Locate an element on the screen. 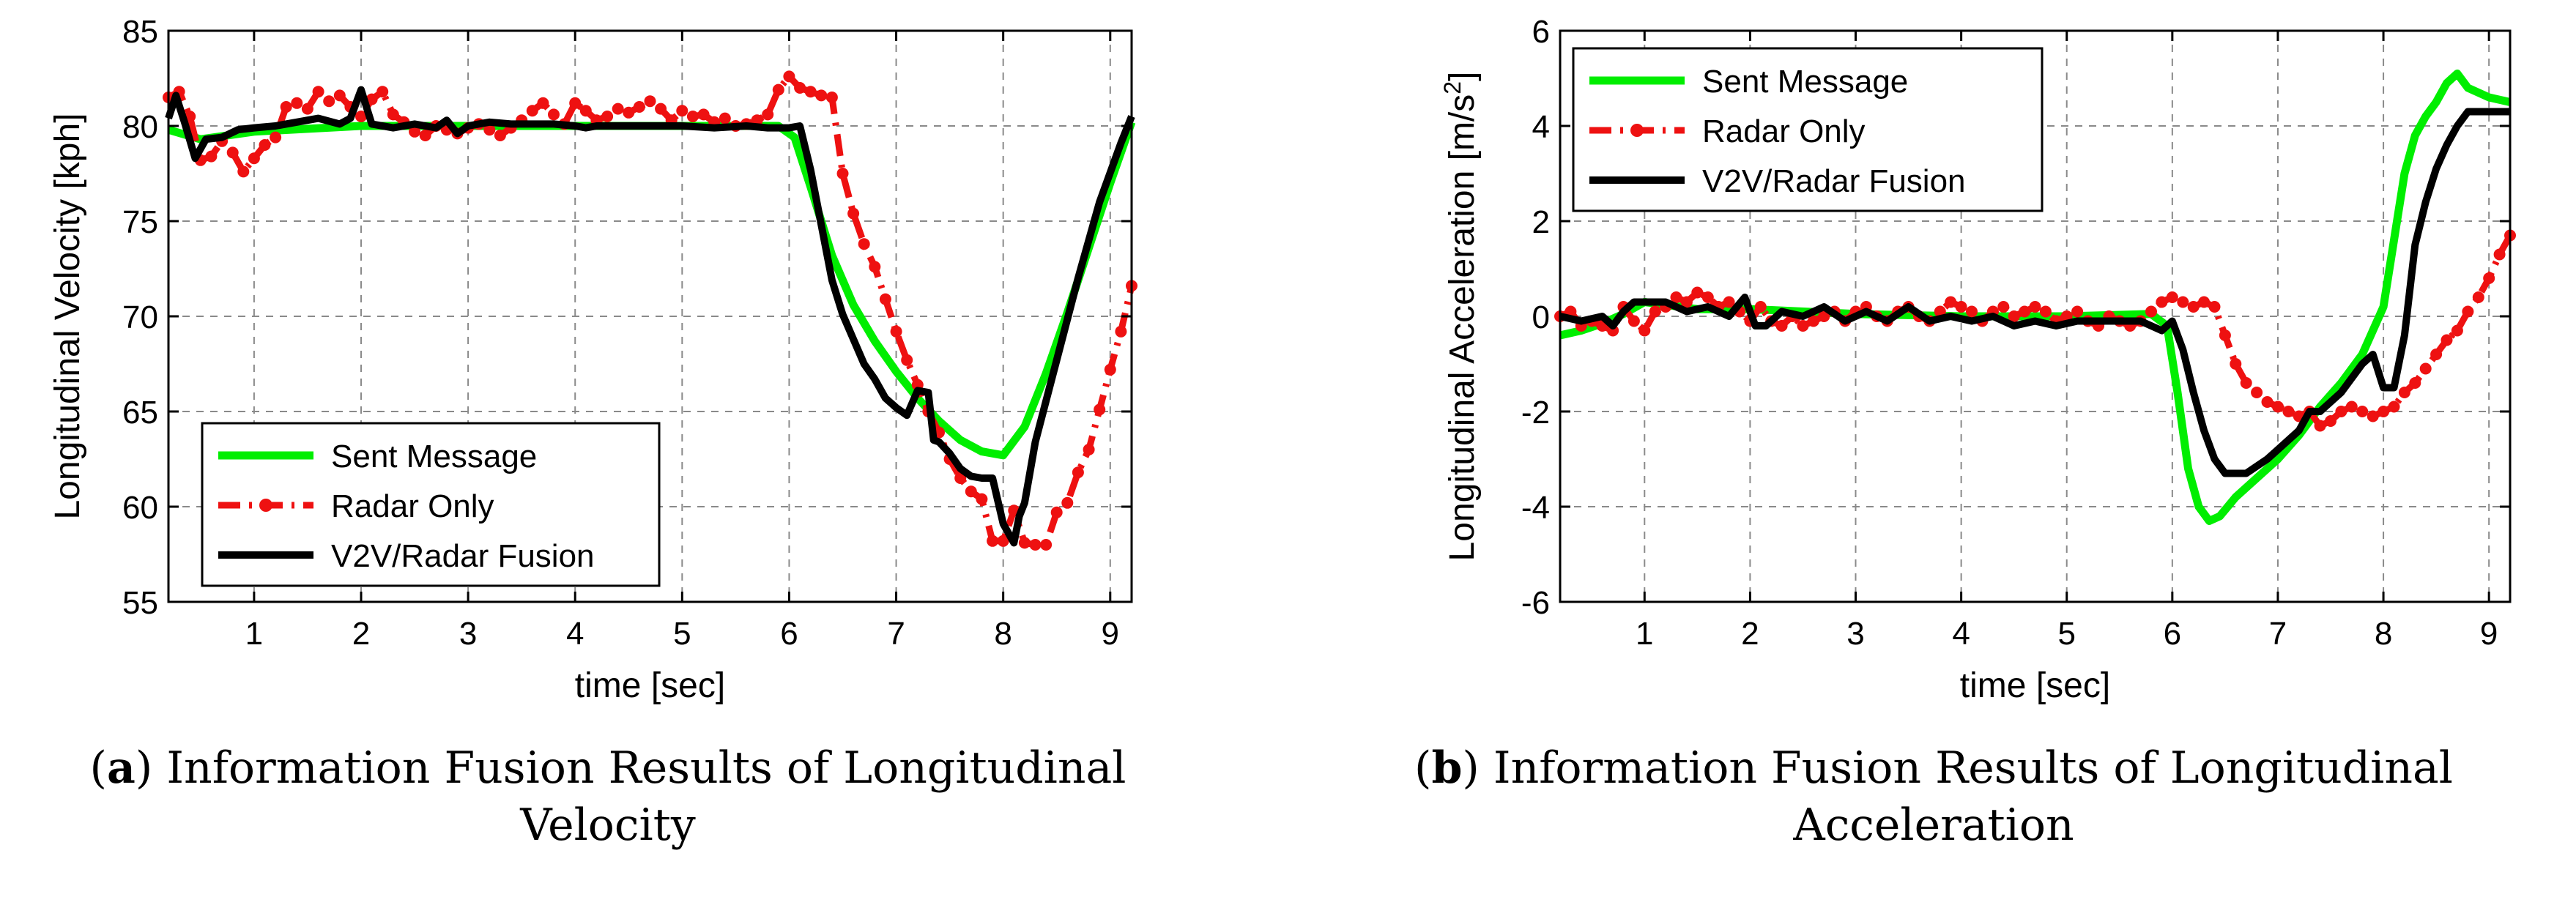  x-tick-label: 9 is located at coordinates (2489, 634).